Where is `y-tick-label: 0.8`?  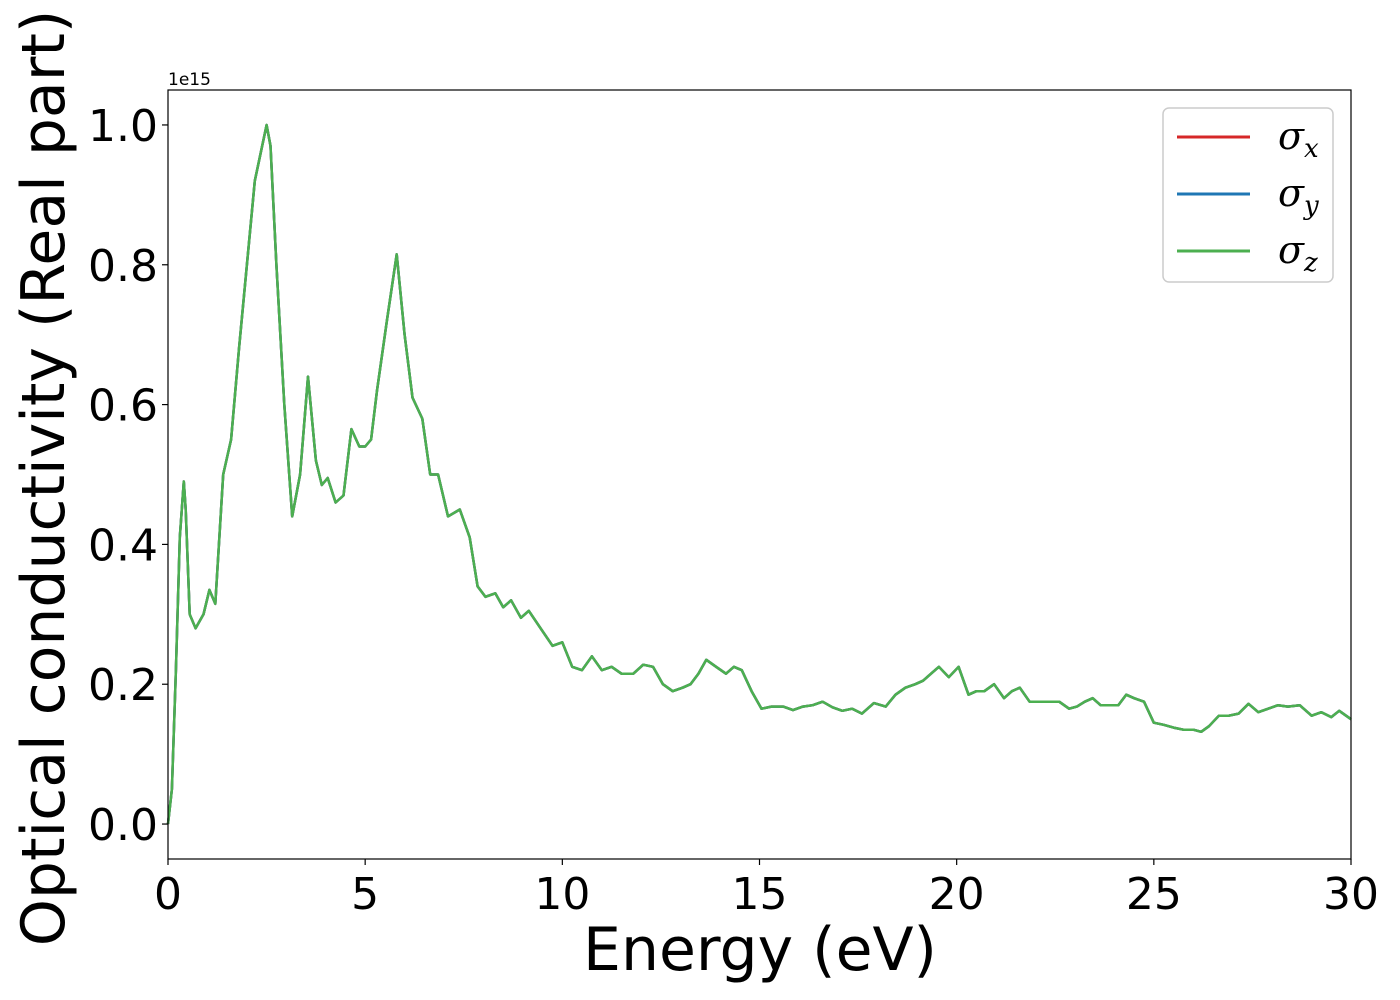
y-tick-label: 0.8 is located at coordinates (123, 266).